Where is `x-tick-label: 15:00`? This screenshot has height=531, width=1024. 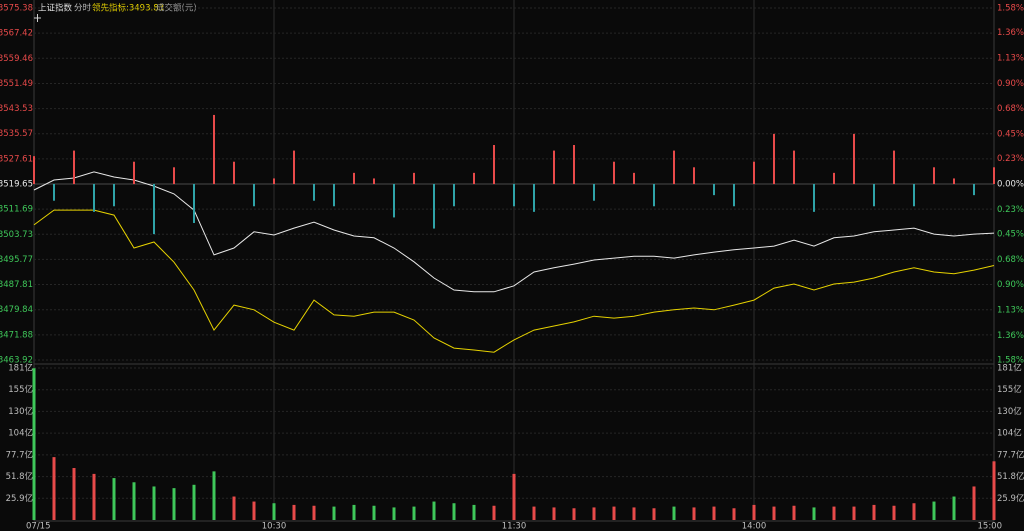 x-tick-label: 15:00 is located at coordinates (990, 526).